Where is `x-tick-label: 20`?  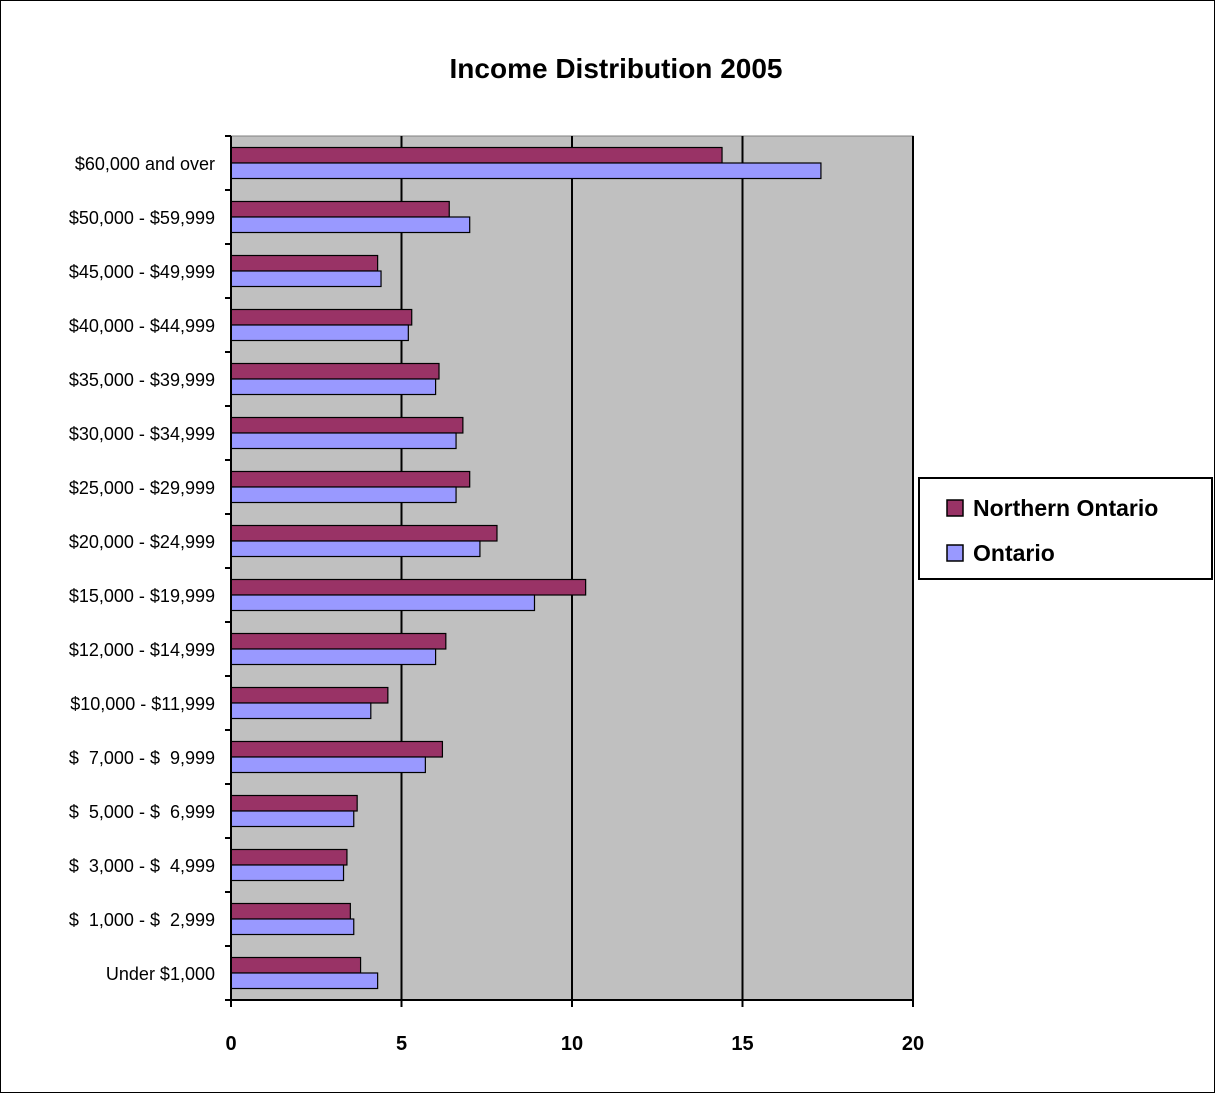 x-tick-label: 20 is located at coordinates (913, 1044).